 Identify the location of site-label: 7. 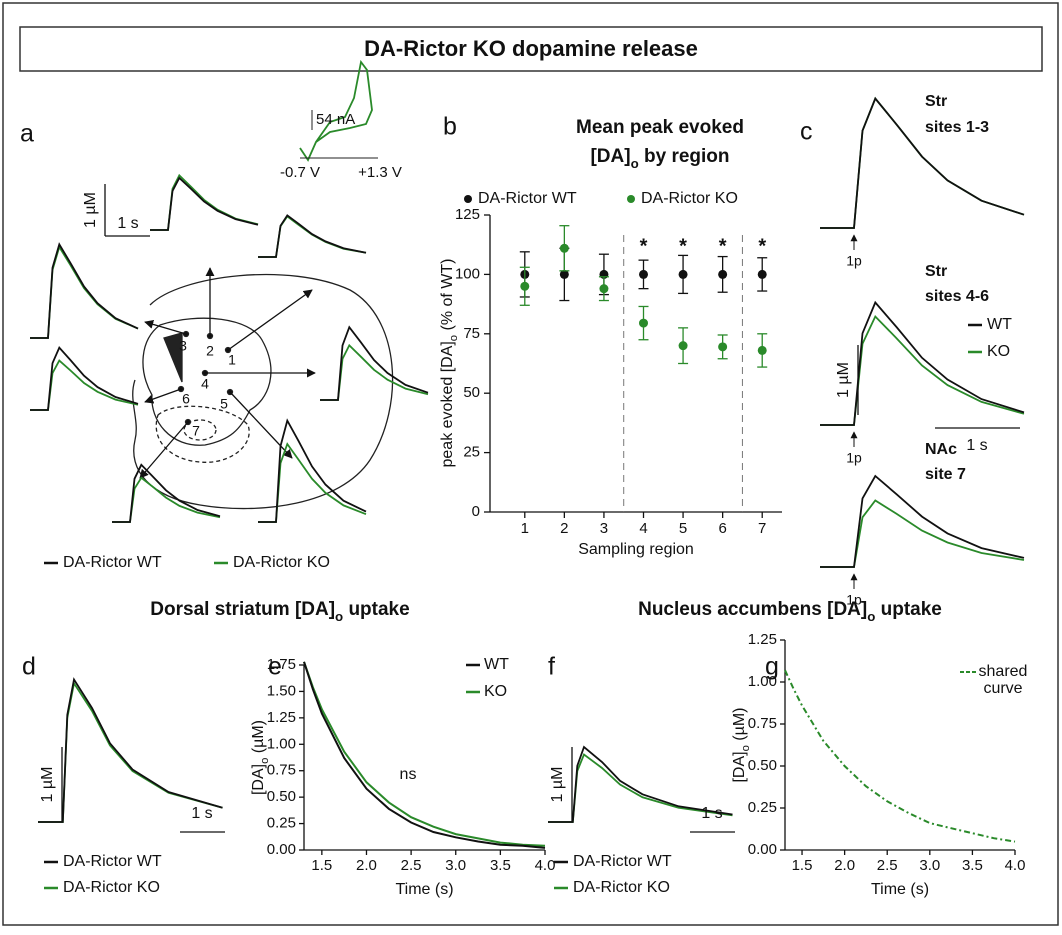
(196, 431).